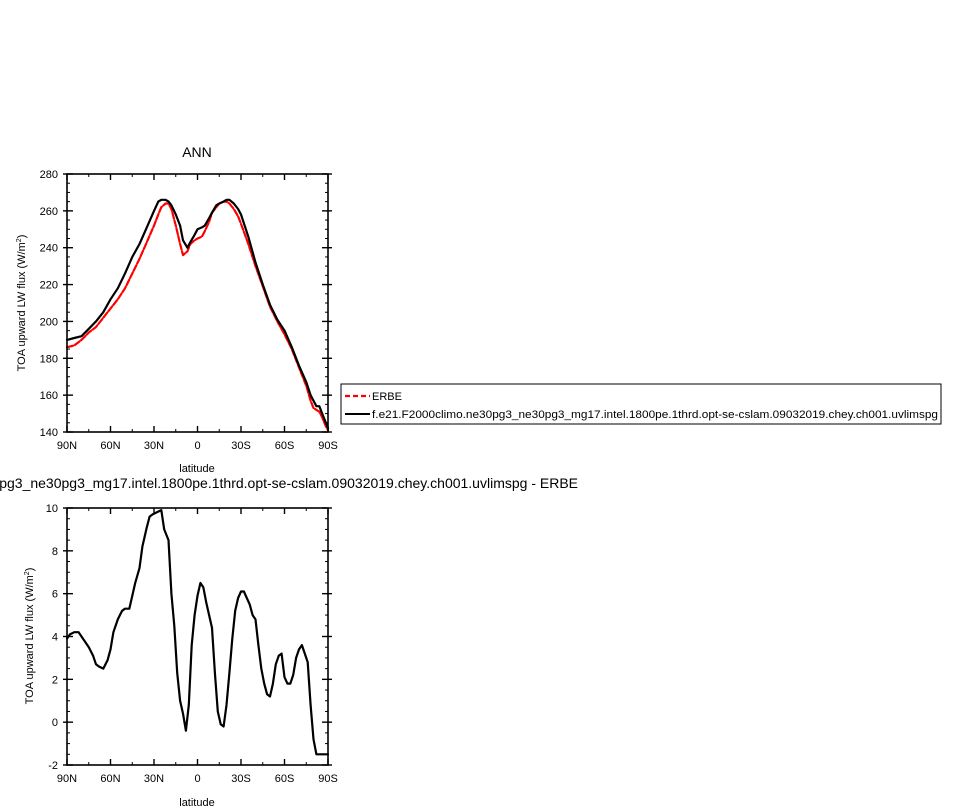 This screenshot has height=812, width=956. Describe the element at coordinates (49, 433) in the screenshot. I see `panel1-ytick-label: 140` at that location.